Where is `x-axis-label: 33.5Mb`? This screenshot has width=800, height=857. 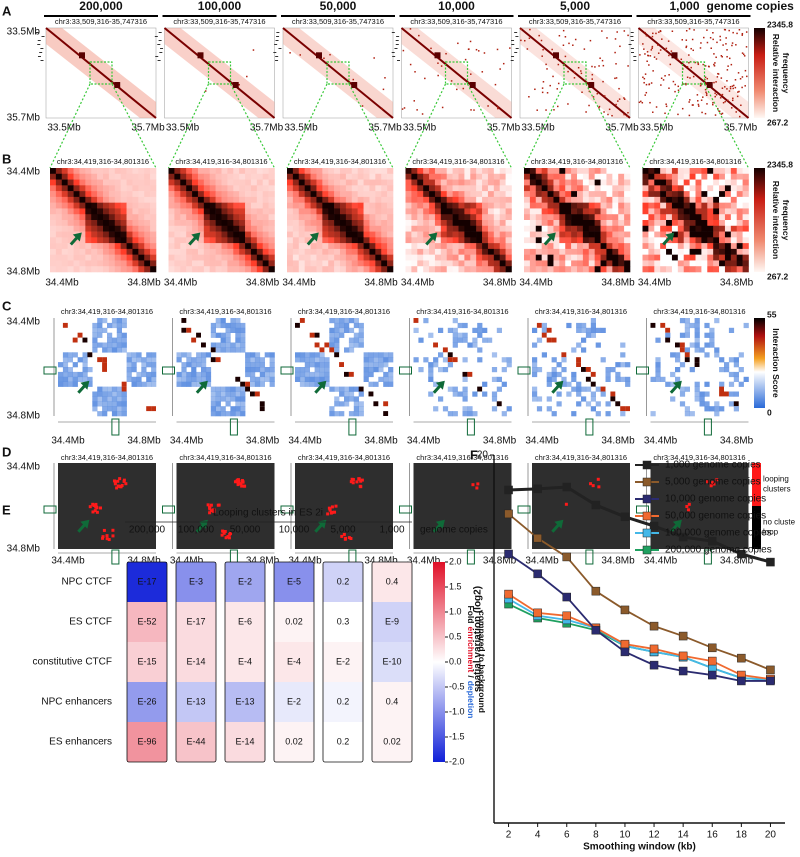
x-axis-label: 33.5Mb is located at coordinates (420, 128).